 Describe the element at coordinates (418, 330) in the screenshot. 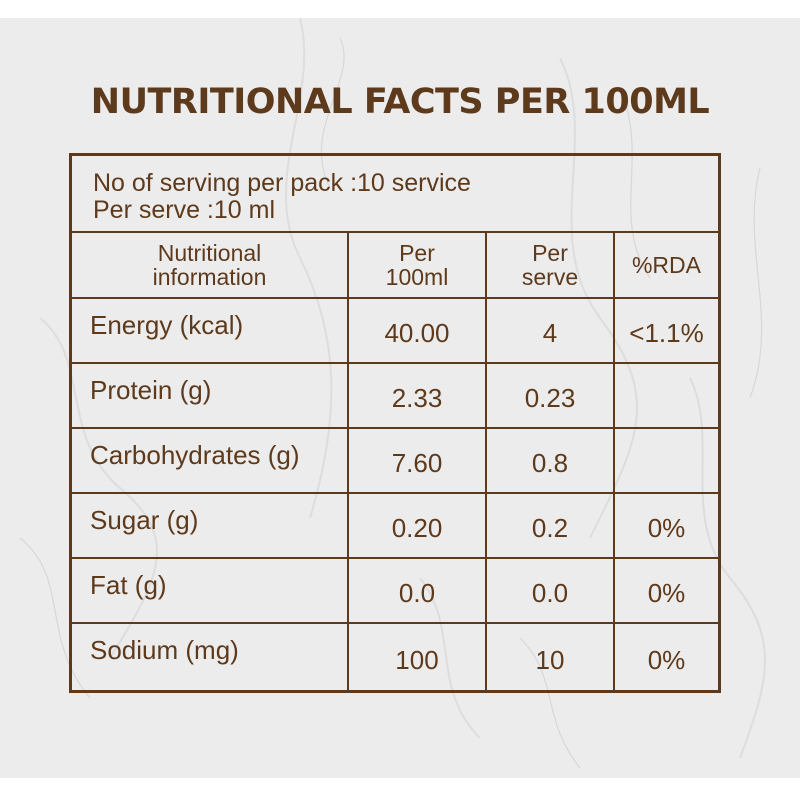

I see `per-100ml-value: 40.00` at that location.